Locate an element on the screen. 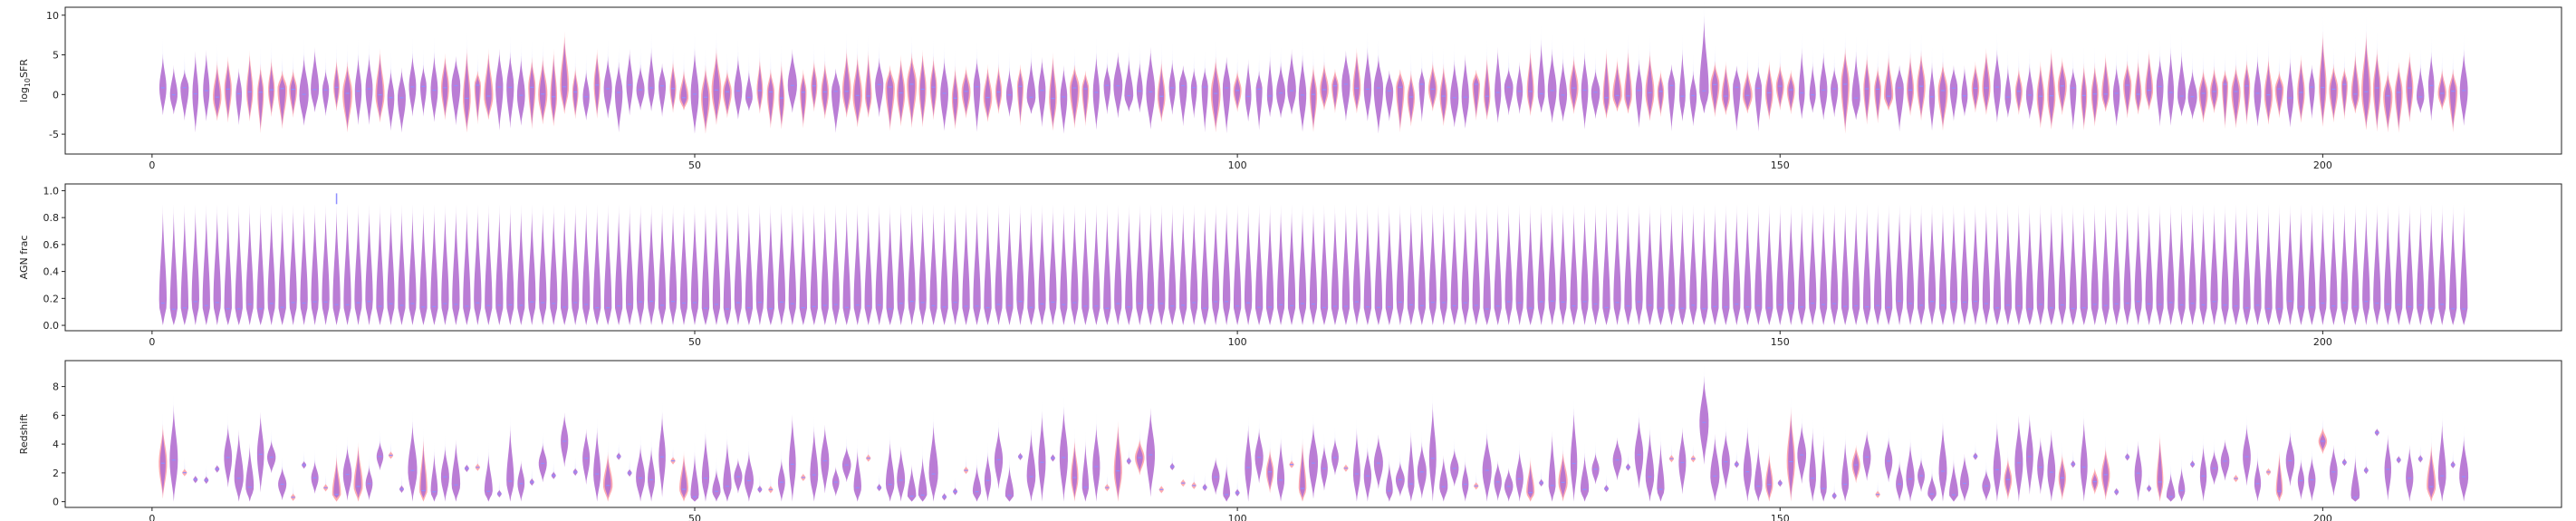  y-tick-label: -5 is located at coordinates (54, 134).